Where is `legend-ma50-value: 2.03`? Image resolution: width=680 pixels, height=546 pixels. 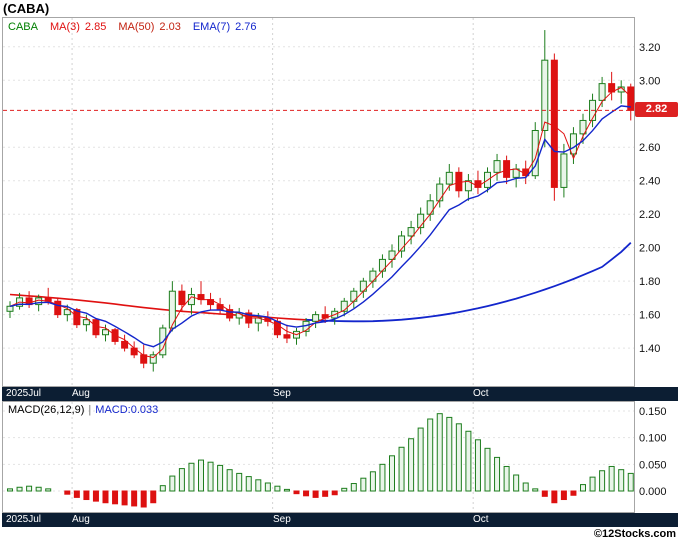 legend-ma50-value: 2.03 is located at coordinates (170, 27).